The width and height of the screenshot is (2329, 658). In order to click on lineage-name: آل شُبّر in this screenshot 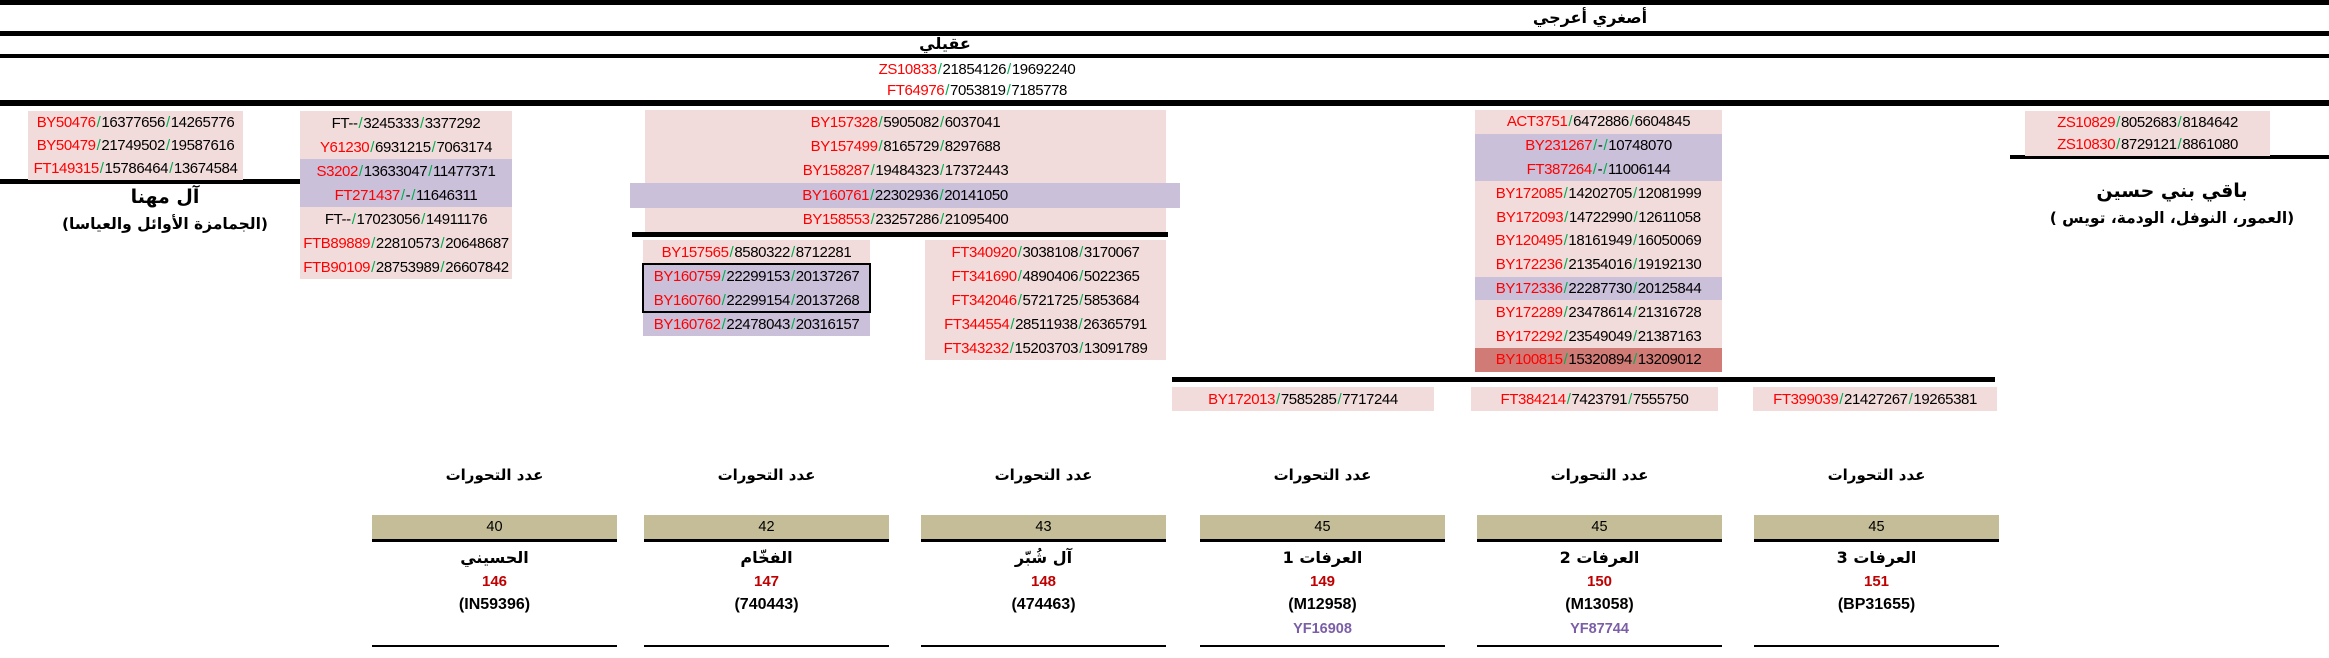, I will do `click(1043, 557)`.